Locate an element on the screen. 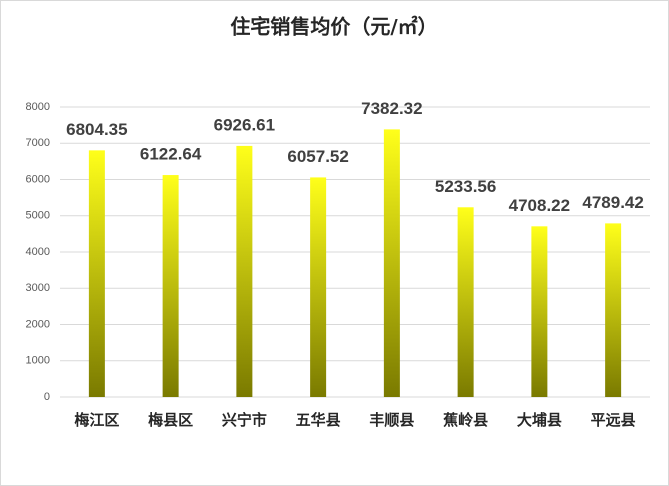 This screenshot has width=669, height=486. chart-title: 住宅销售均价（元/㎡） is located at coordinates (333, 27).